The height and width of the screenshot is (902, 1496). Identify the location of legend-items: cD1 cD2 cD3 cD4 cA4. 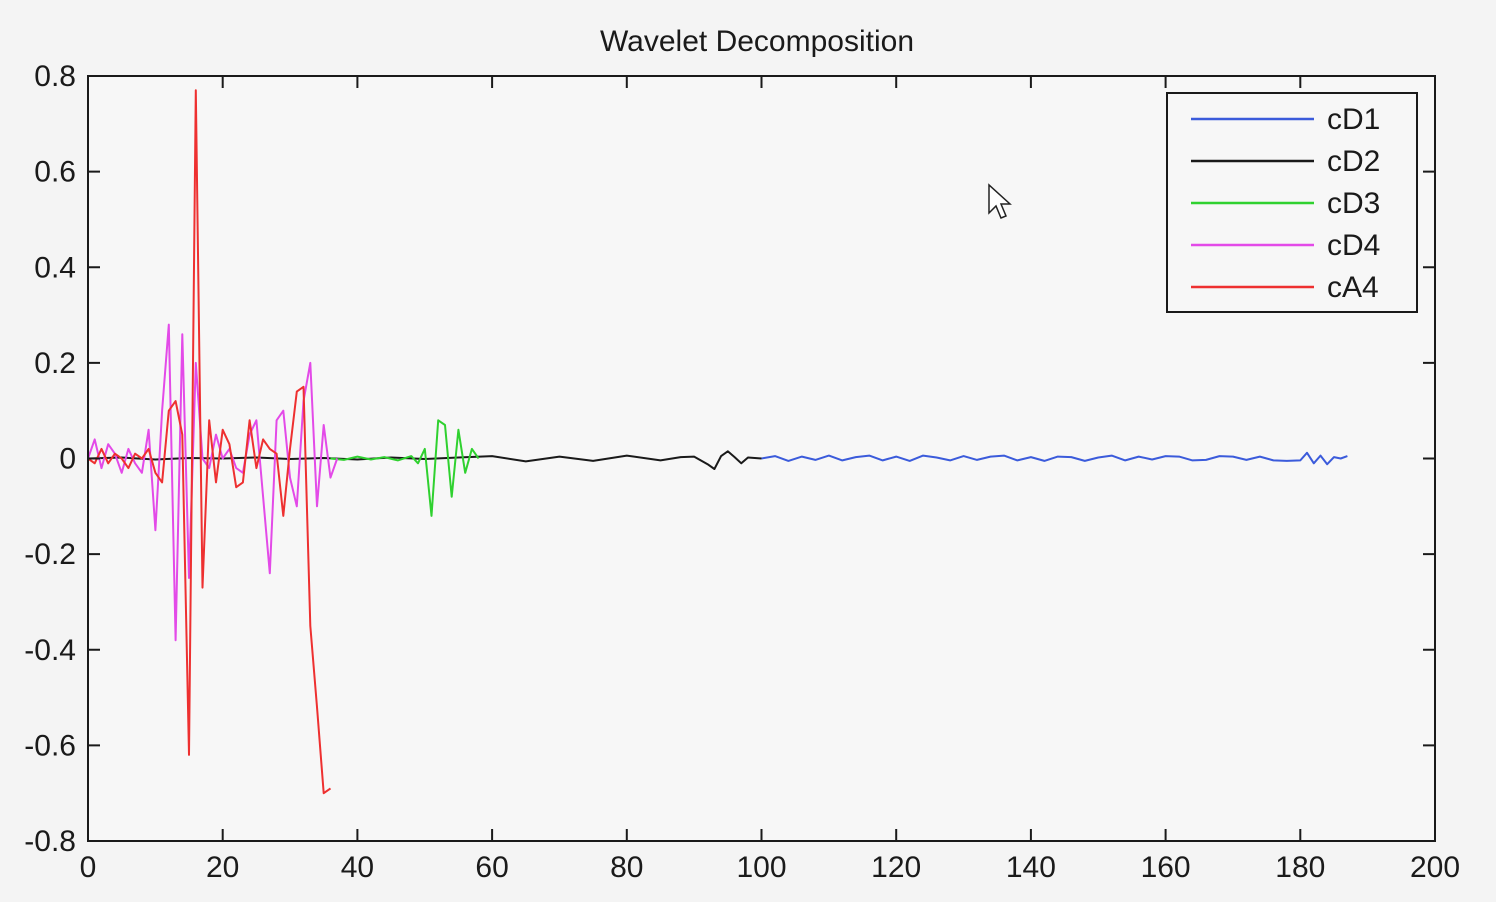
(1285, 203).